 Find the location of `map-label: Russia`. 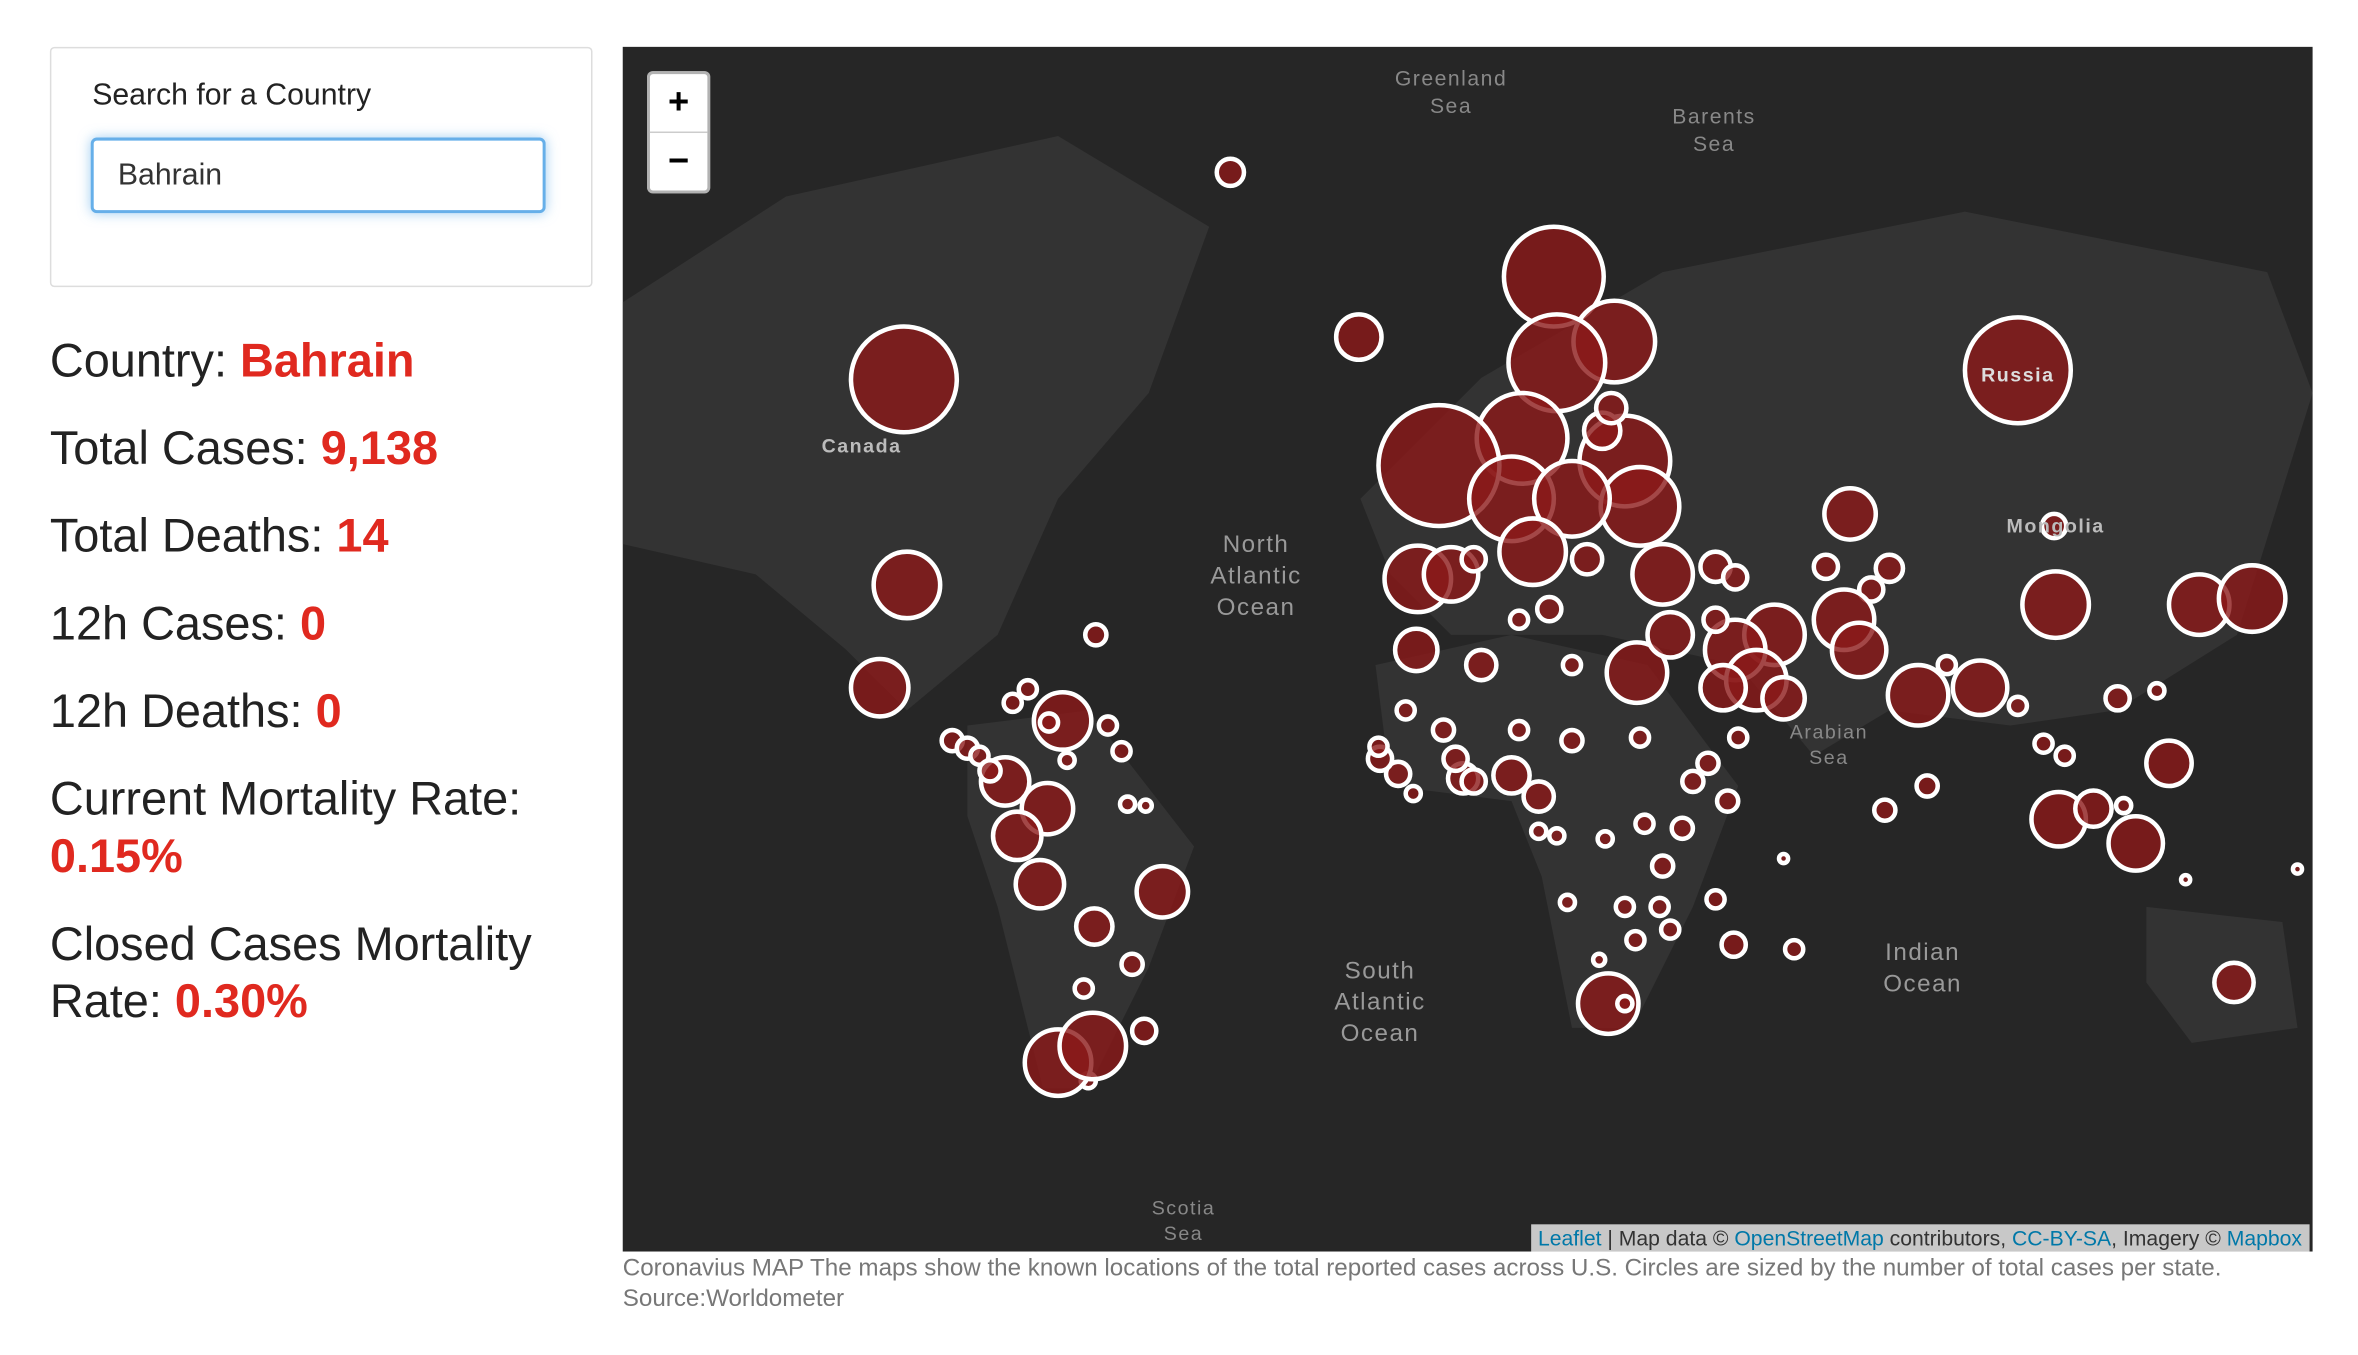

map-label: Russia is located at coordinates (2017, 376).